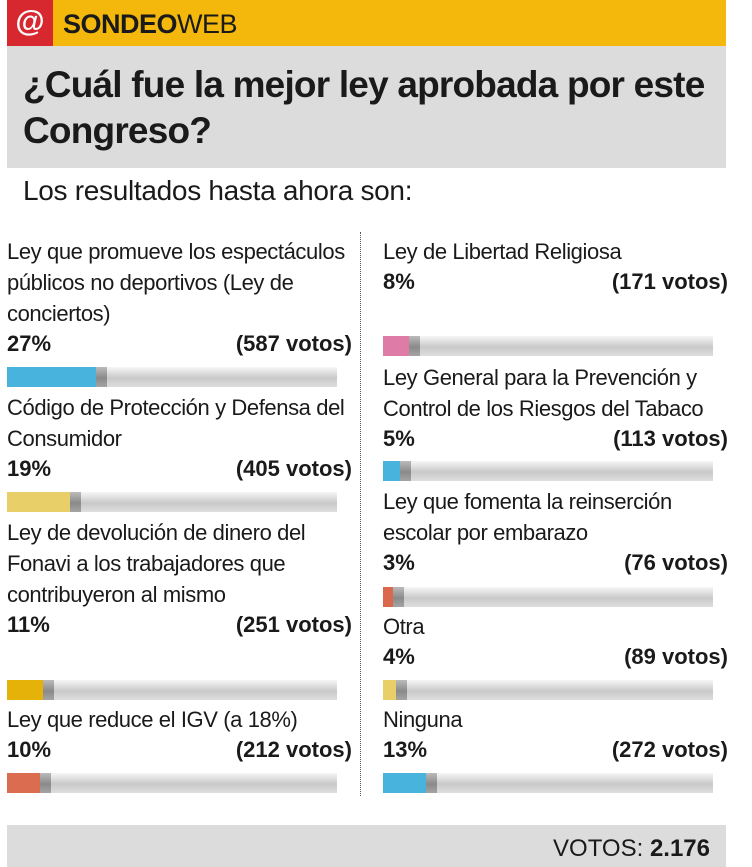 The height and width of the screenshot is (867, 752). I want to click on item-percent: 5%, so click(399, 438).